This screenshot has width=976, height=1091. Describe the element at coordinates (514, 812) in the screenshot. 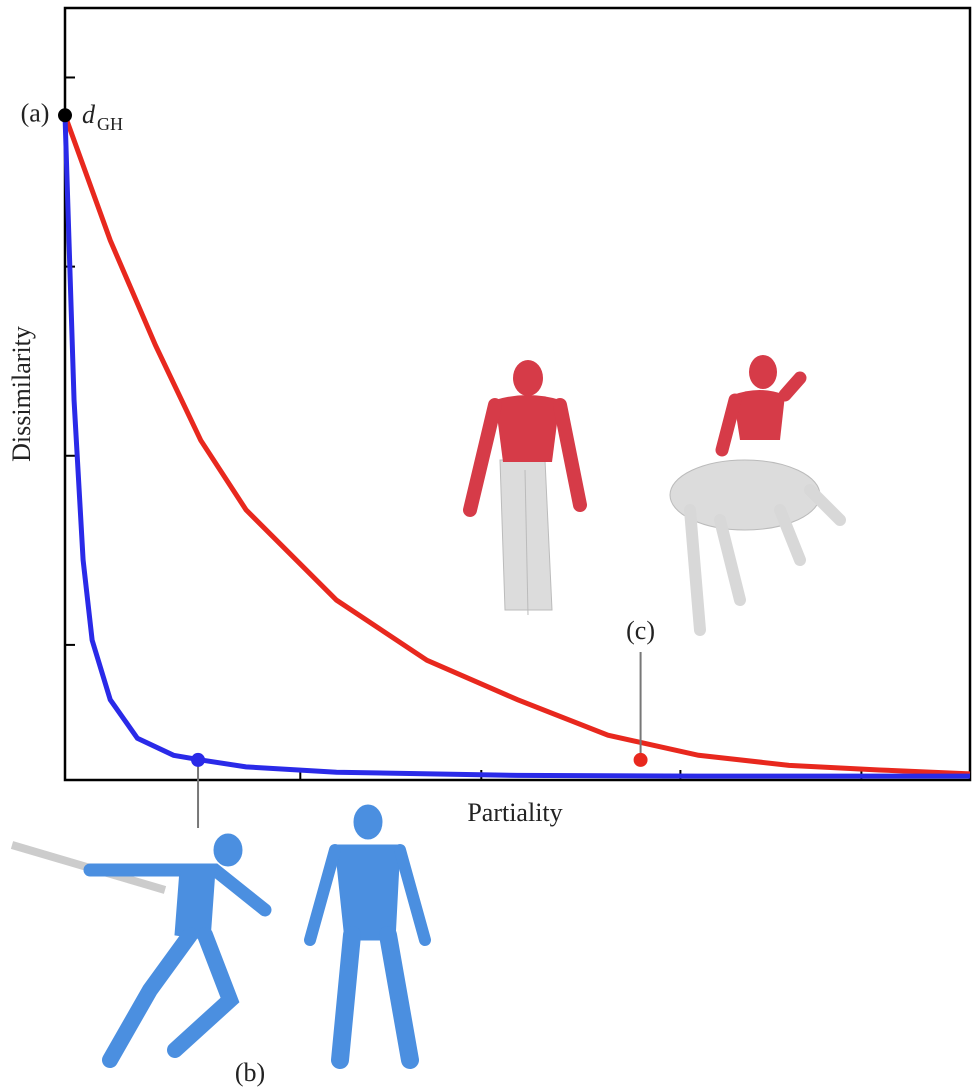

I see `x-axis-label: Partiality` at that location.